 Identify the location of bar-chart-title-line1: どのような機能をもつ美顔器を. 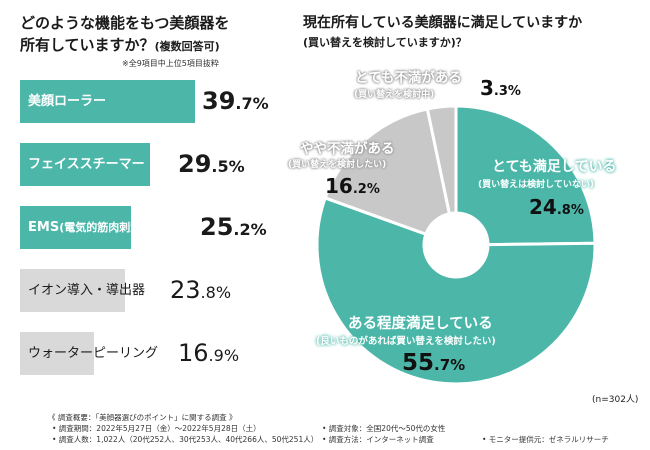
(125, 23).